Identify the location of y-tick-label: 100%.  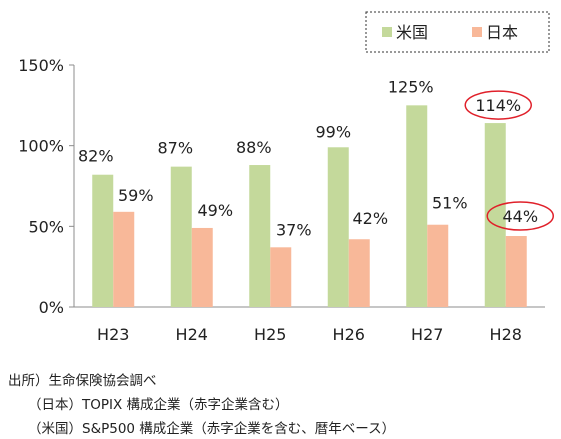
(41, 146).